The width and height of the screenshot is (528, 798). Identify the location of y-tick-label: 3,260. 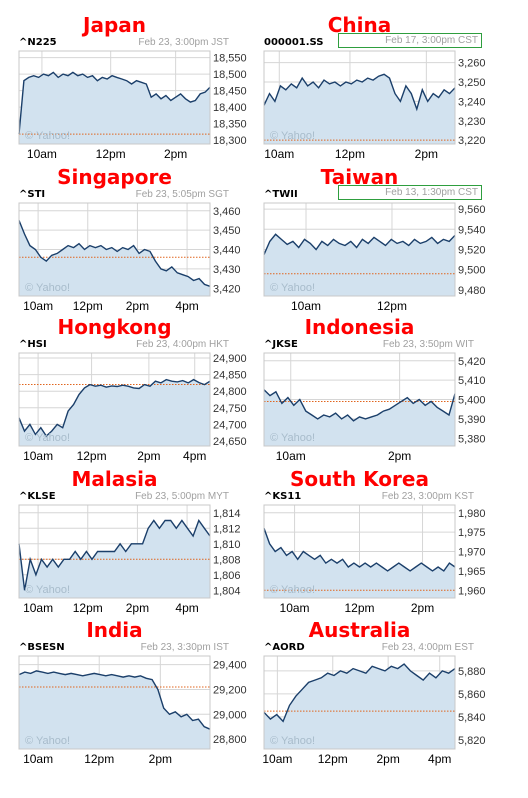
(472, 64).